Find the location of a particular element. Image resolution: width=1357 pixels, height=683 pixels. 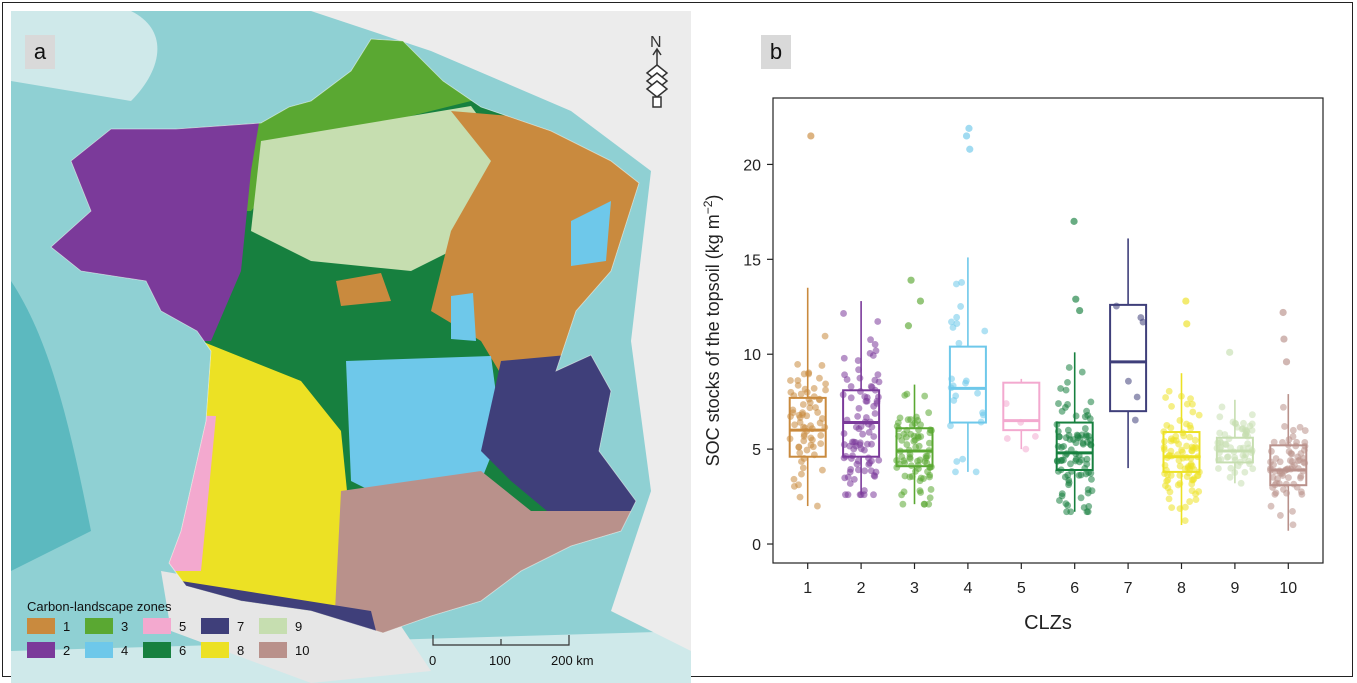

legend-item-1: 1 is located at coordinates (56, 626).